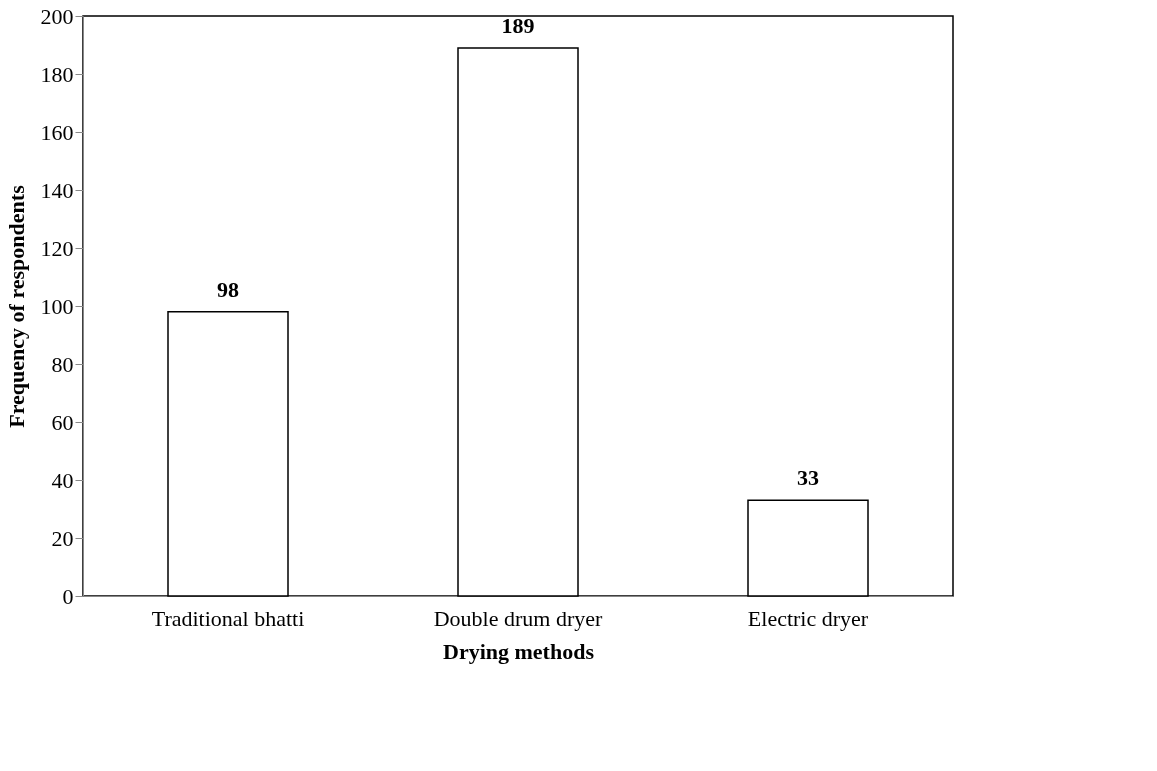  I want to click on y-tick-label: 120, so click(57, 248).